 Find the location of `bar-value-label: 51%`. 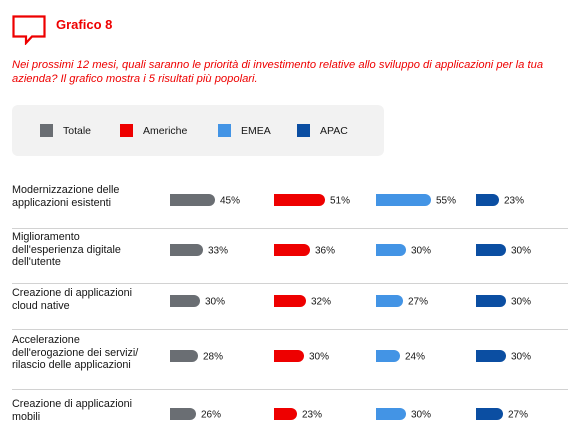

bar-value-label: 51% is located at coordinates (340, 201).